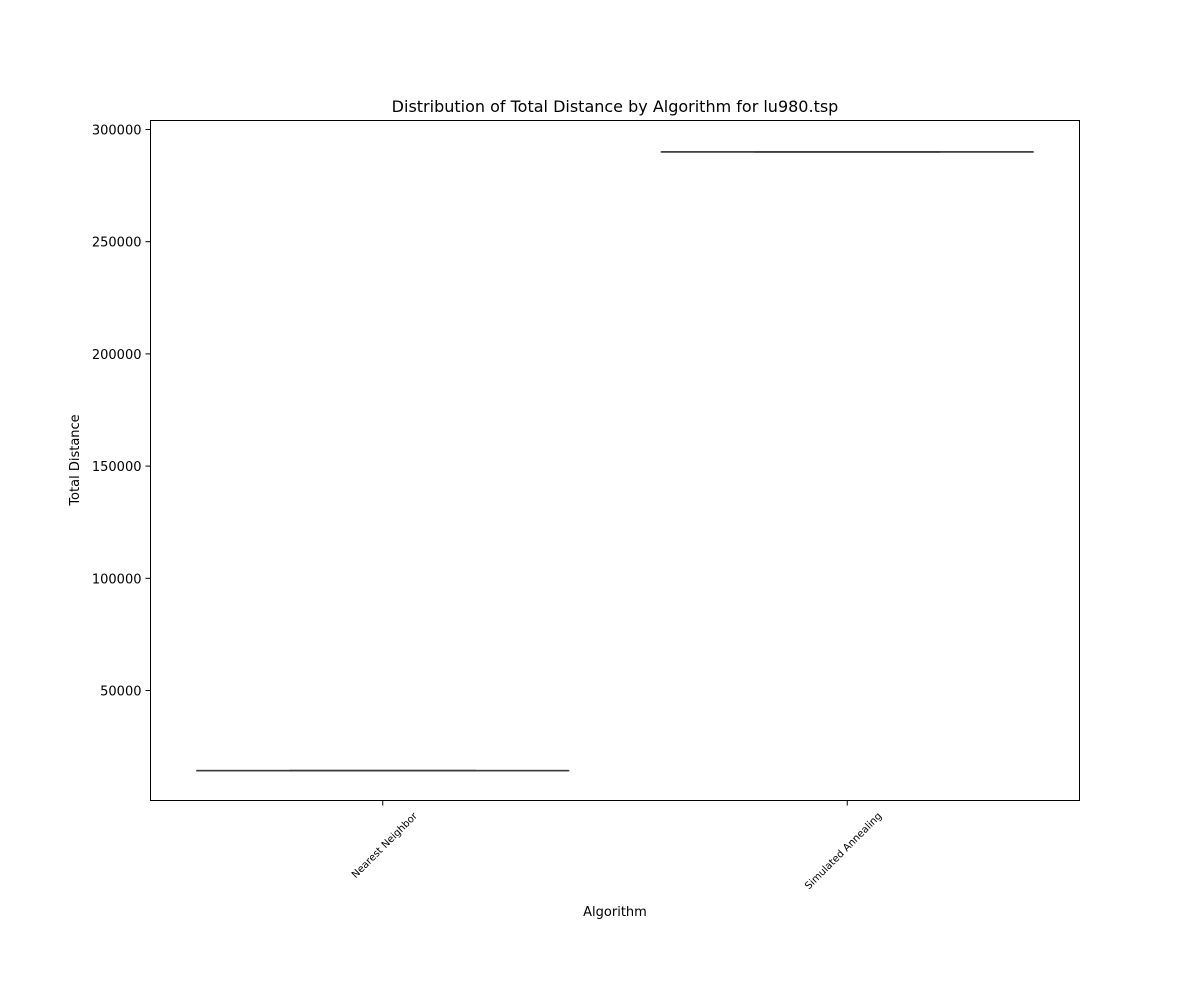  What do you see at coordinates (843, 851) in the screenshot?
I see `x-tick-label: Simulated Annealing` at bounding box center [843, 851].